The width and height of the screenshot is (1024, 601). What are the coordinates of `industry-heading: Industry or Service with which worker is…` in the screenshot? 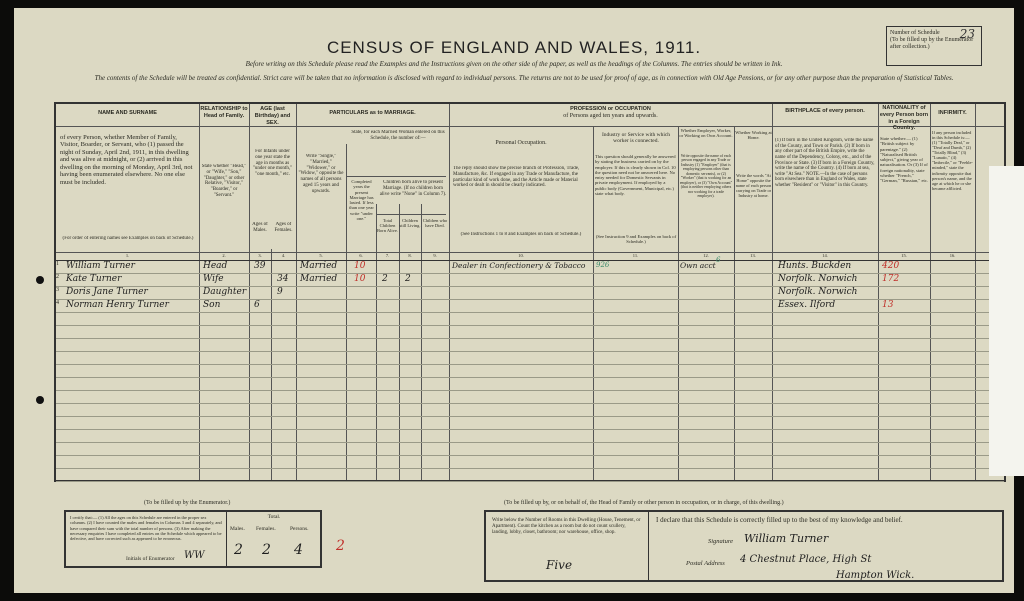 It's located at (636, 138).